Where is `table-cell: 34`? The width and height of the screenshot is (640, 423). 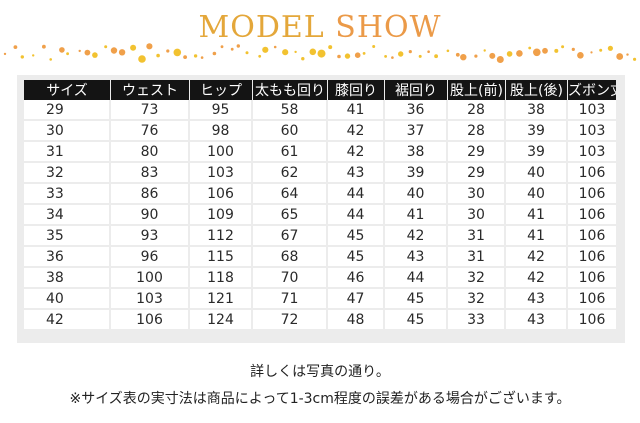
table-cell: 34 is located at coordinates (67, 215).